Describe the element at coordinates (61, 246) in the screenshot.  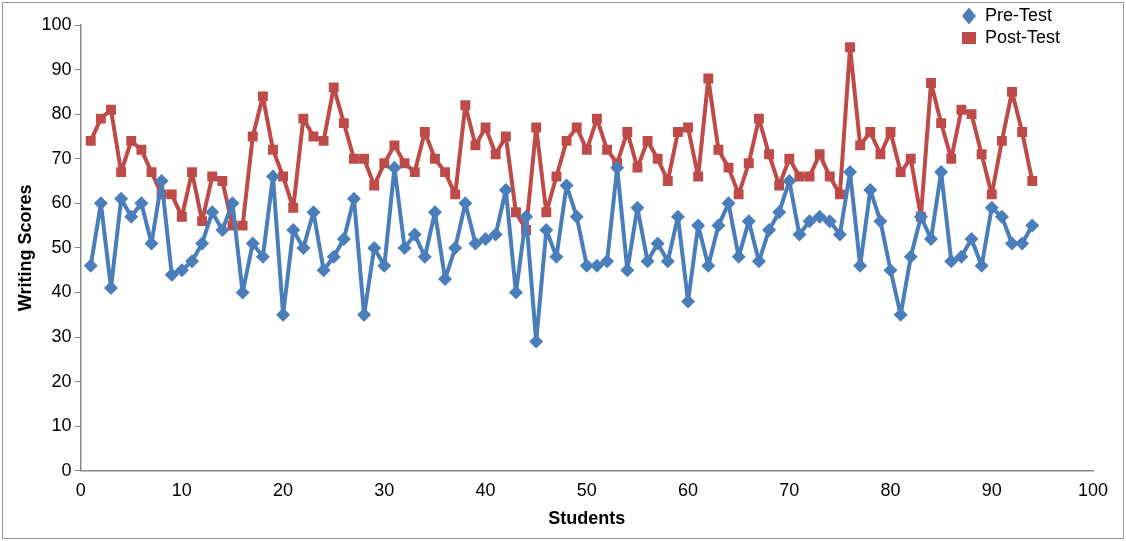
I see `y-tick-label: 50` at that location.